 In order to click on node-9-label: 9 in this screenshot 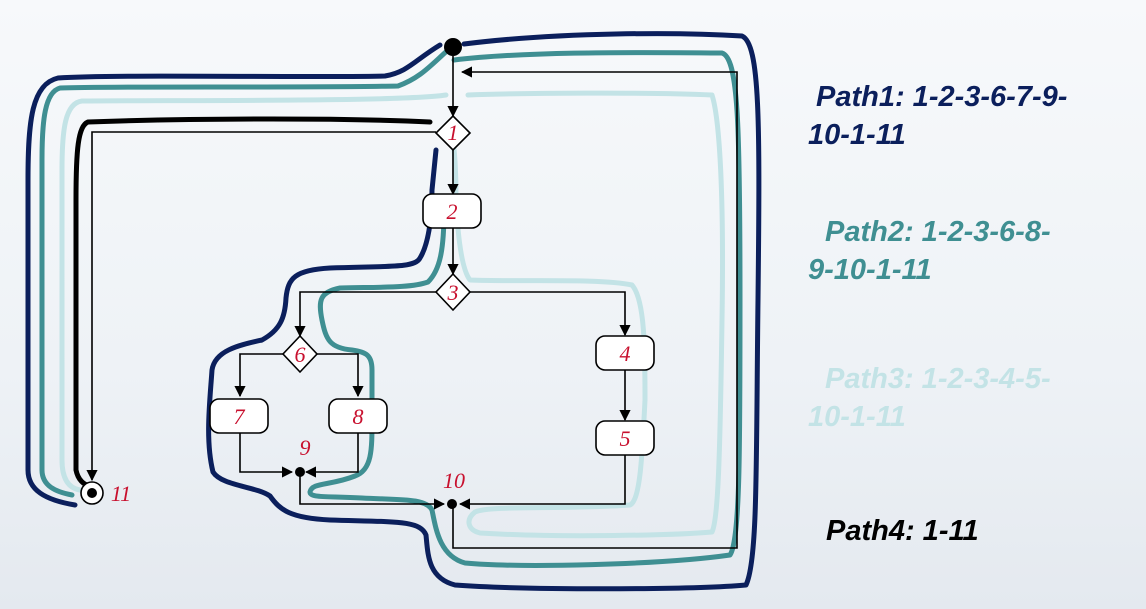, I will do `click(305, 447)`.